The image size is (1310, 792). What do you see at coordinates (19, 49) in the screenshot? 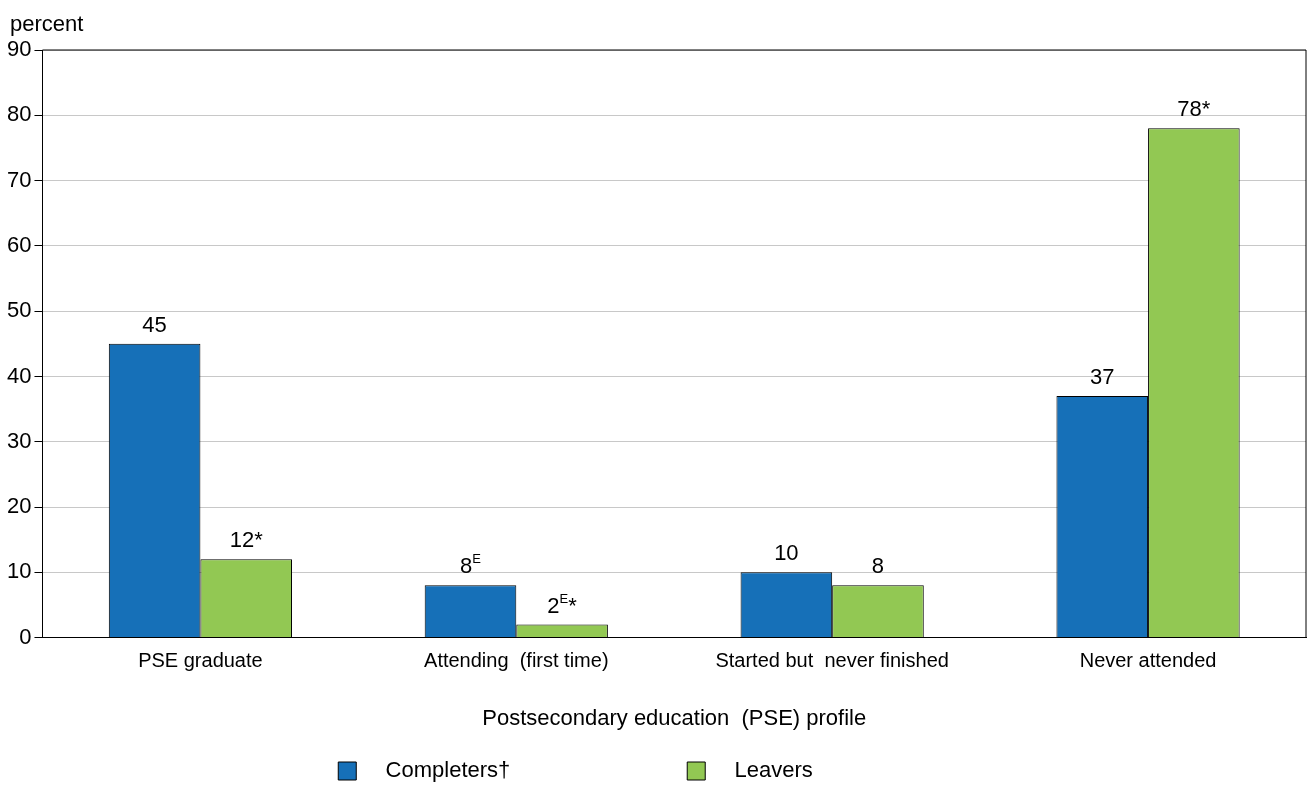
I see `y-tick-label: 90` at bounding box center [19, 49].